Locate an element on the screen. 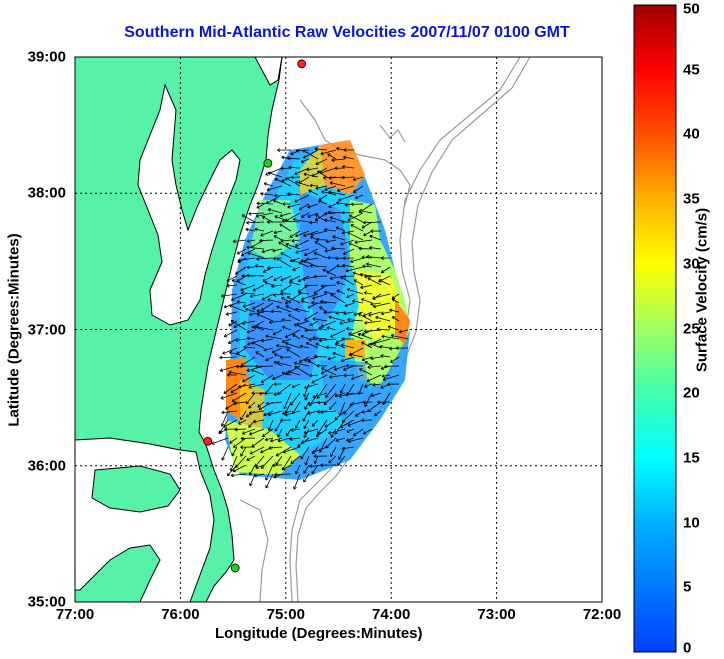 This screenshot has width=724, height=659. colorbar-tick-label: 10 is located at coordinates (691, 523).